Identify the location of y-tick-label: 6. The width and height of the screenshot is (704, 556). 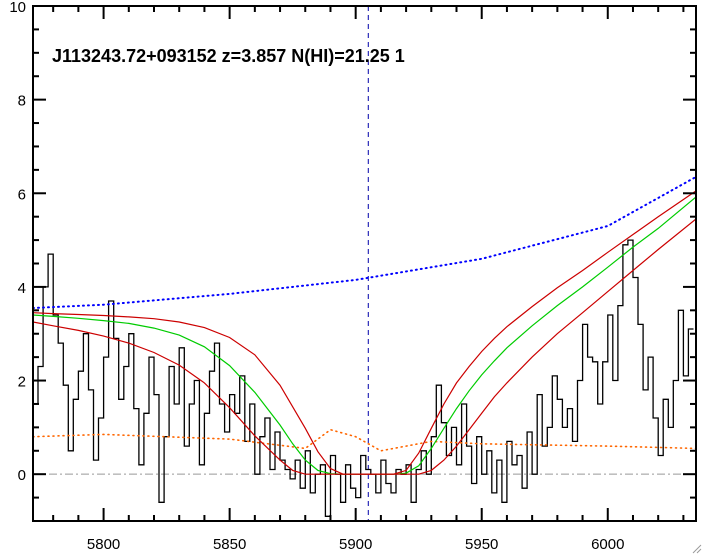
(22, 194).